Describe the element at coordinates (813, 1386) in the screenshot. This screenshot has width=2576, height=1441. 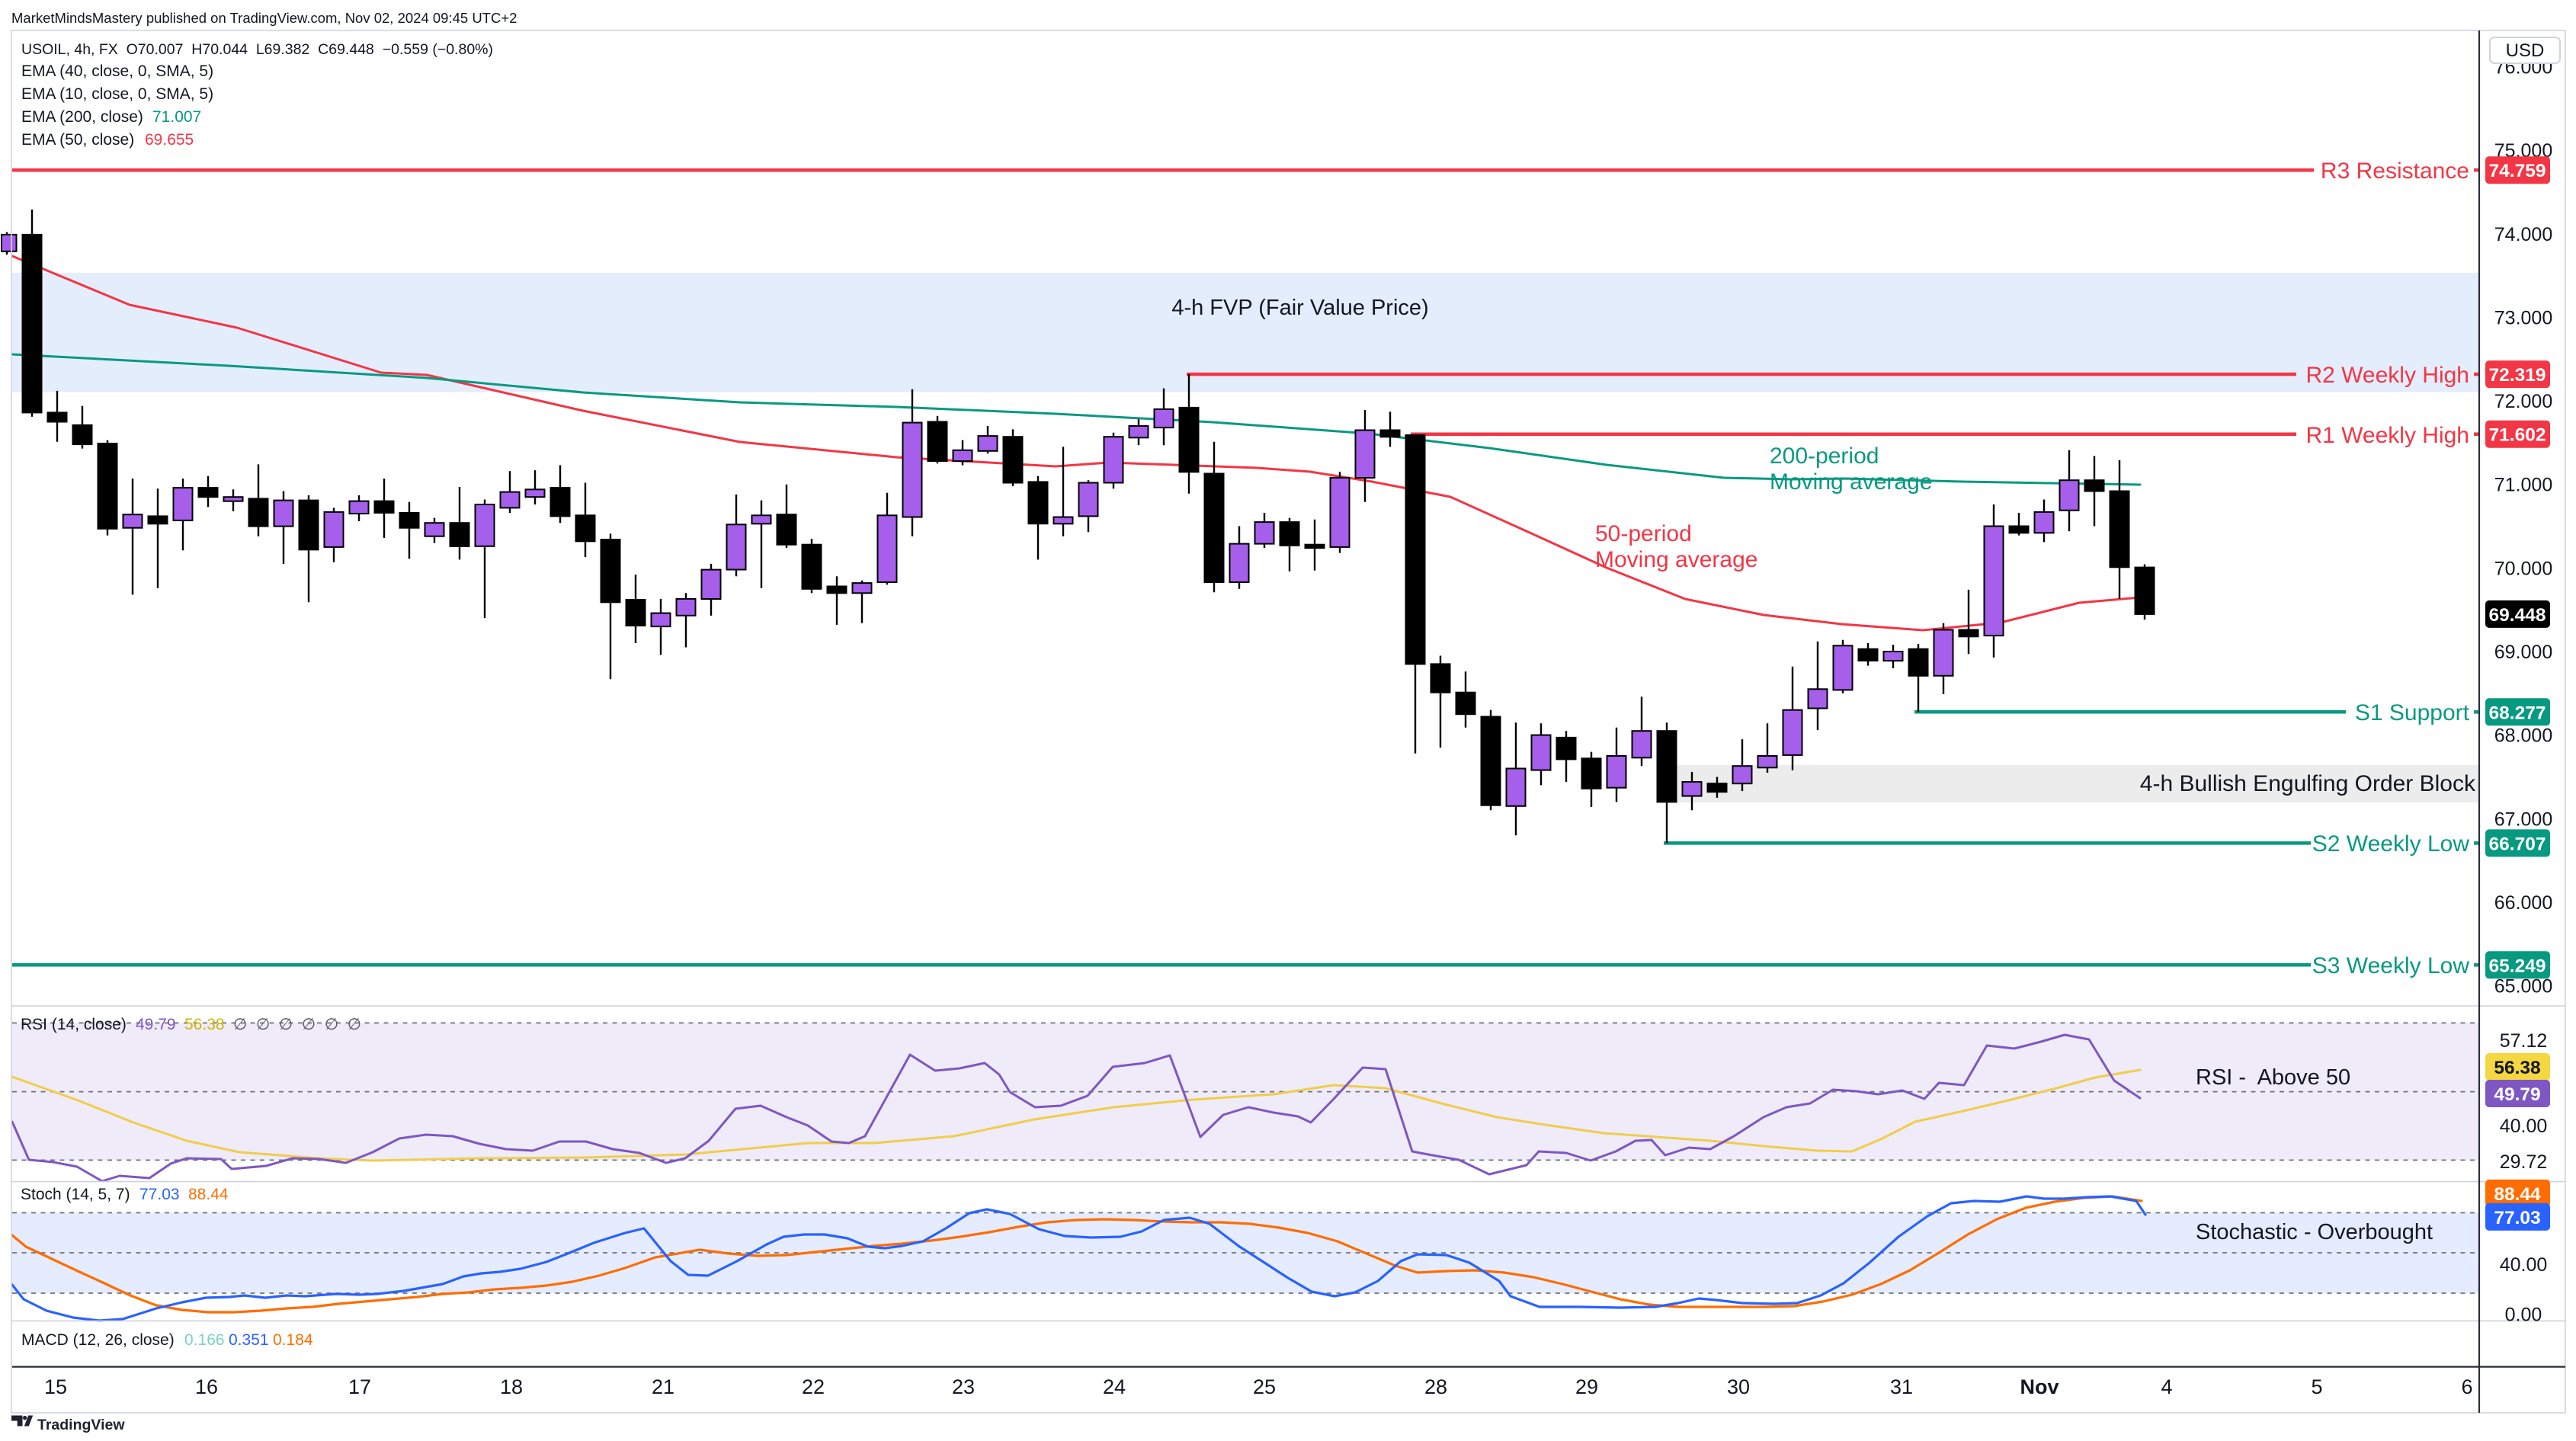
I see `svg-text: 22` at that location.